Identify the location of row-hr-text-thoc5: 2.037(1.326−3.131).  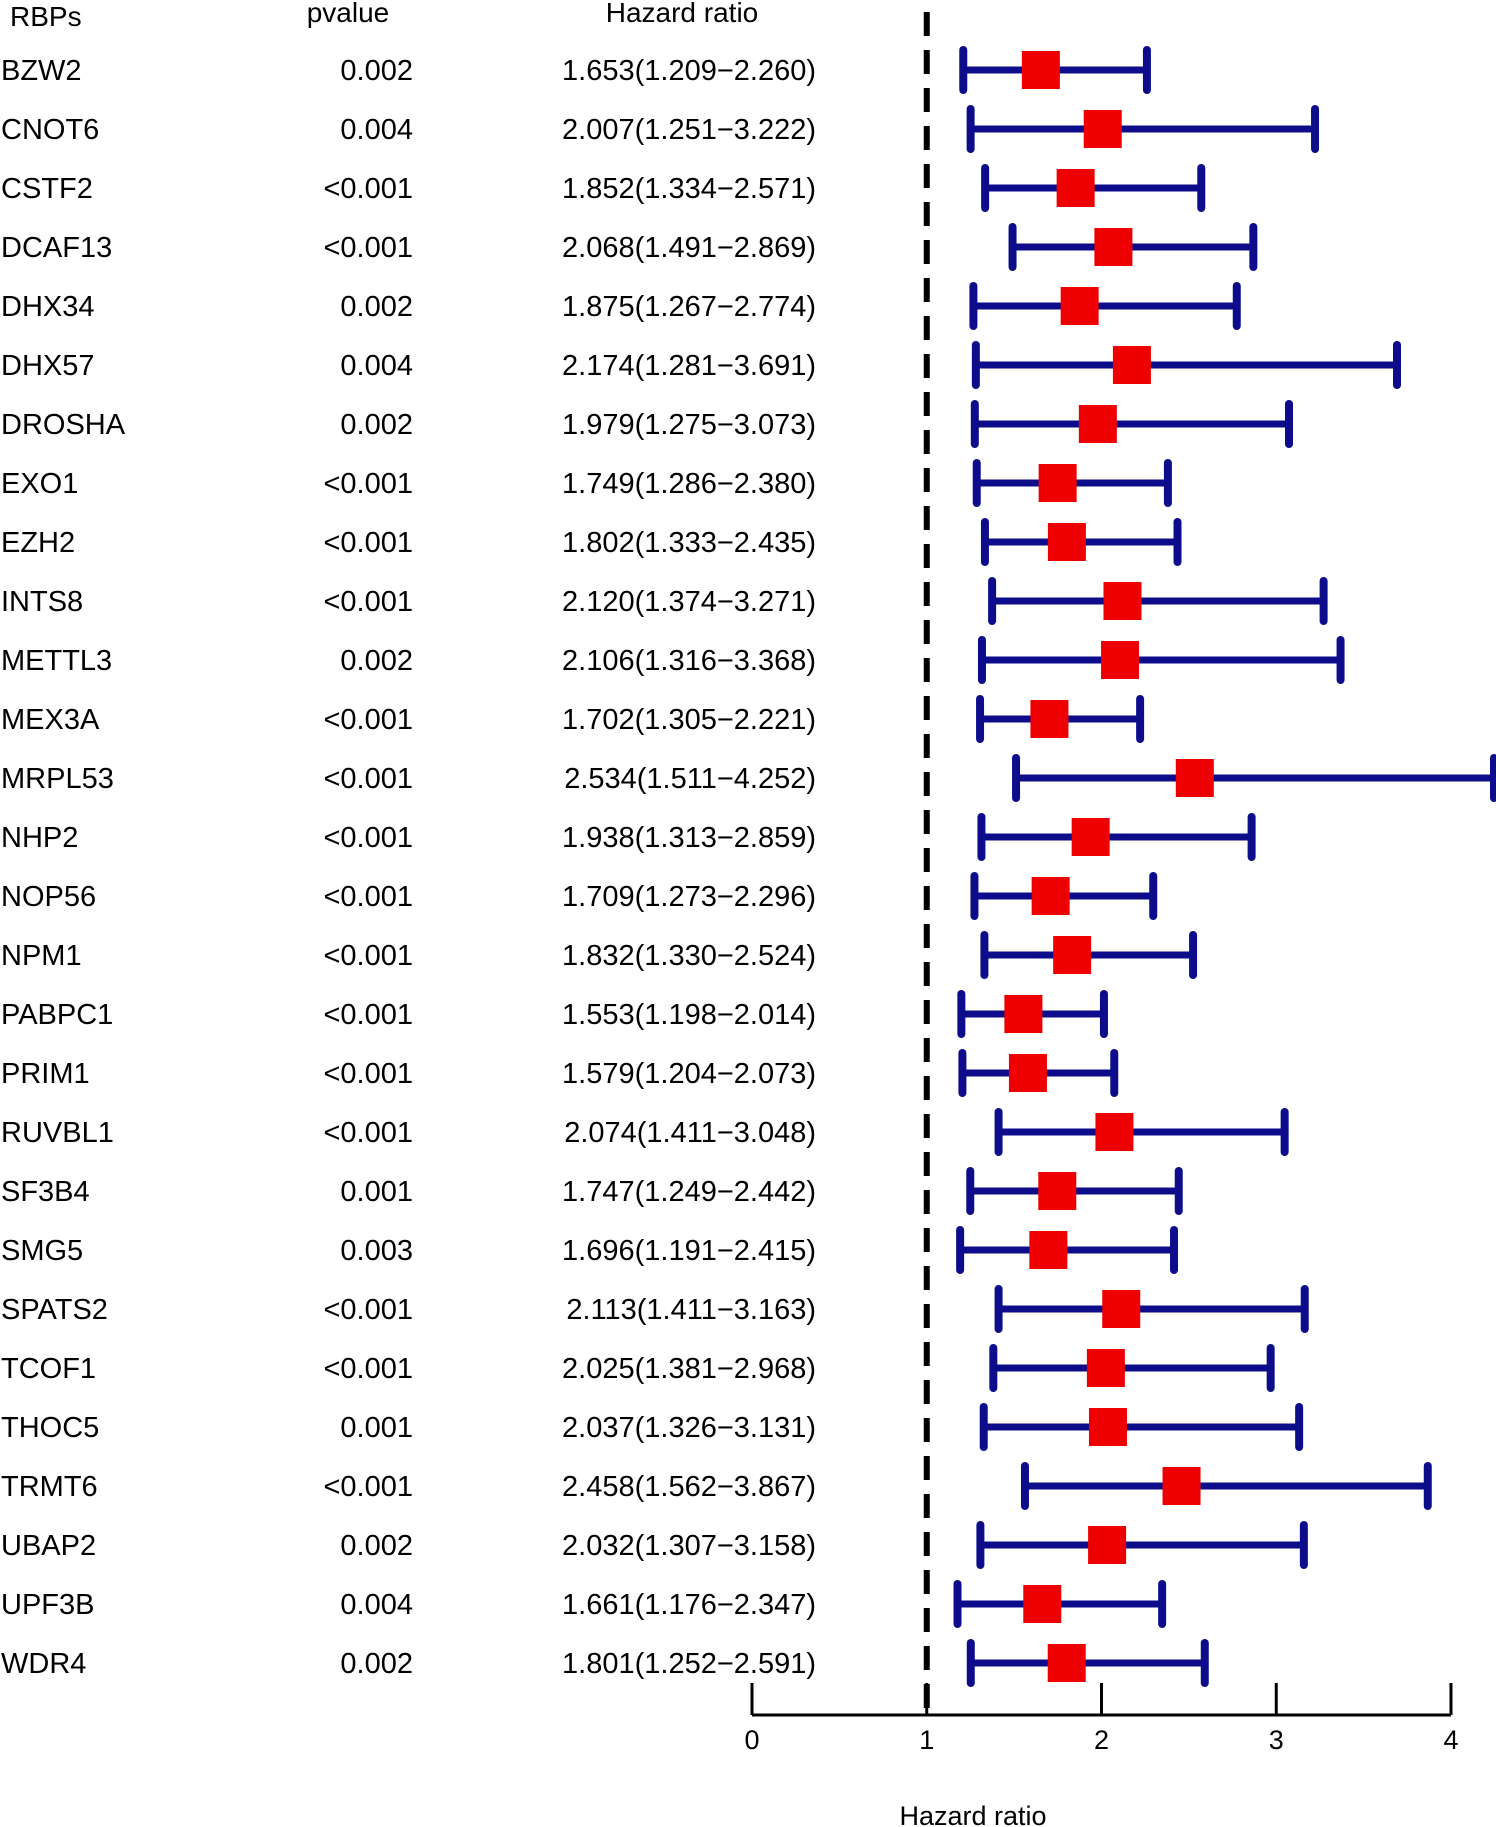
(689, 1428).